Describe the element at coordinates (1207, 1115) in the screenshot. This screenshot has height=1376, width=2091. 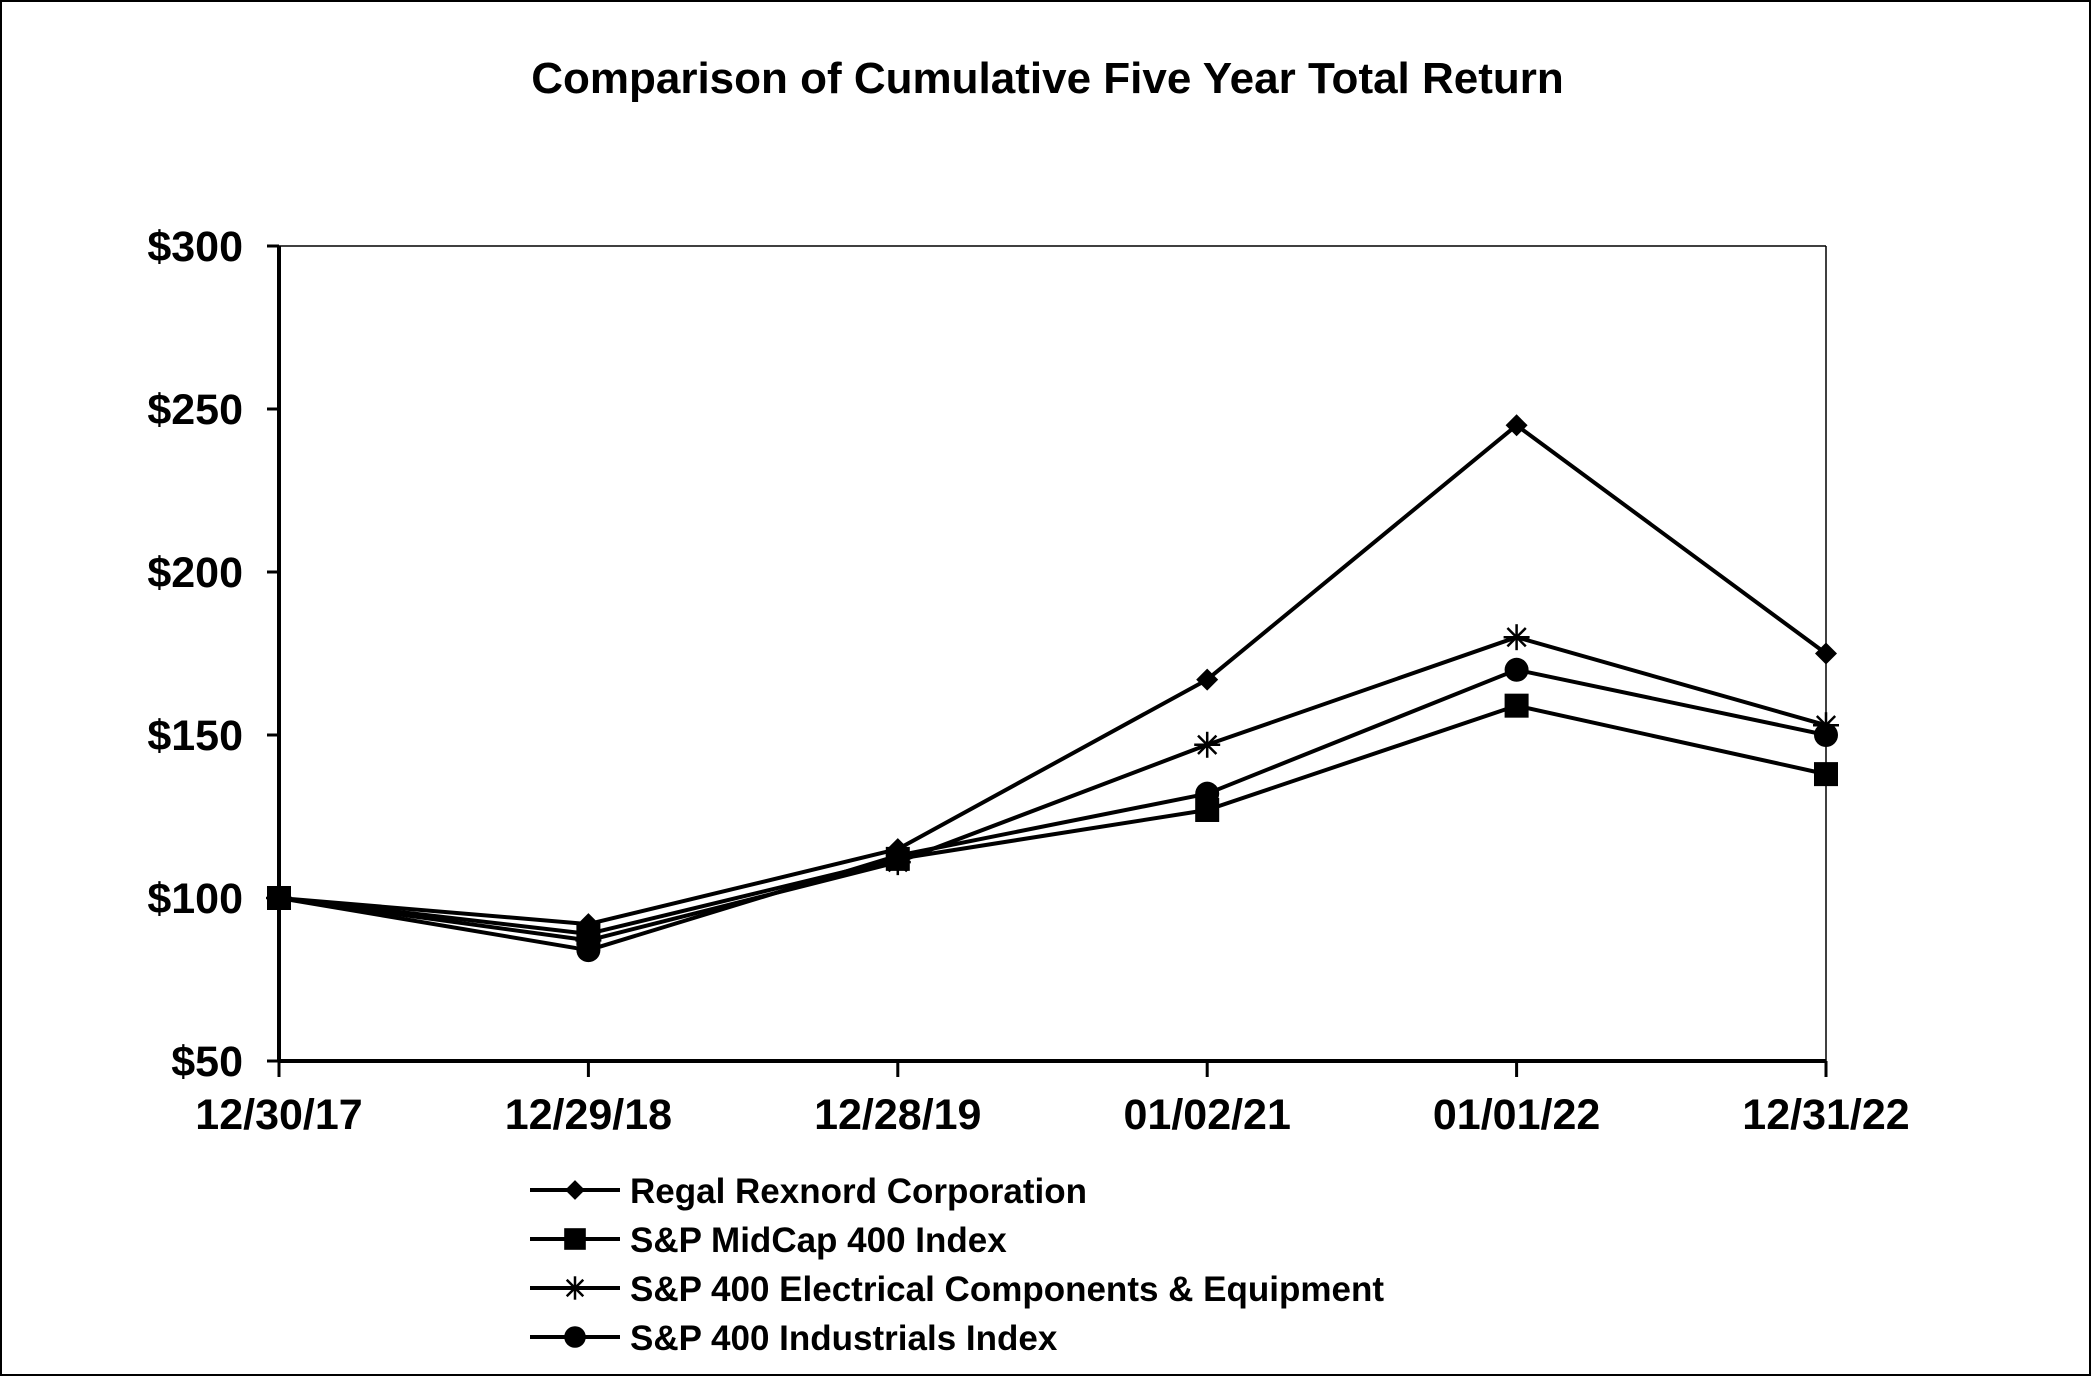
I see `x-tick-label: 01/02/21` at that location.